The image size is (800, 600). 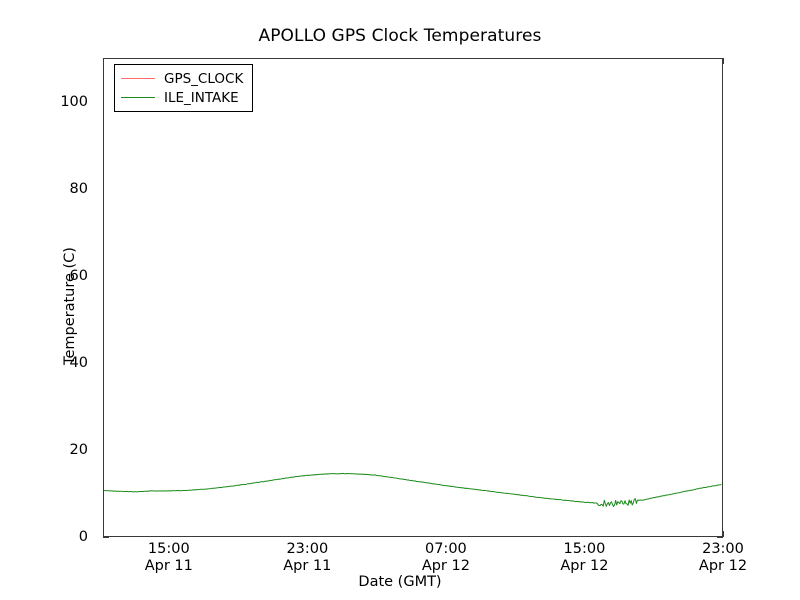 I want to click on x-tick-label: 23:00 Apr 11, so click(x=307, y=557).